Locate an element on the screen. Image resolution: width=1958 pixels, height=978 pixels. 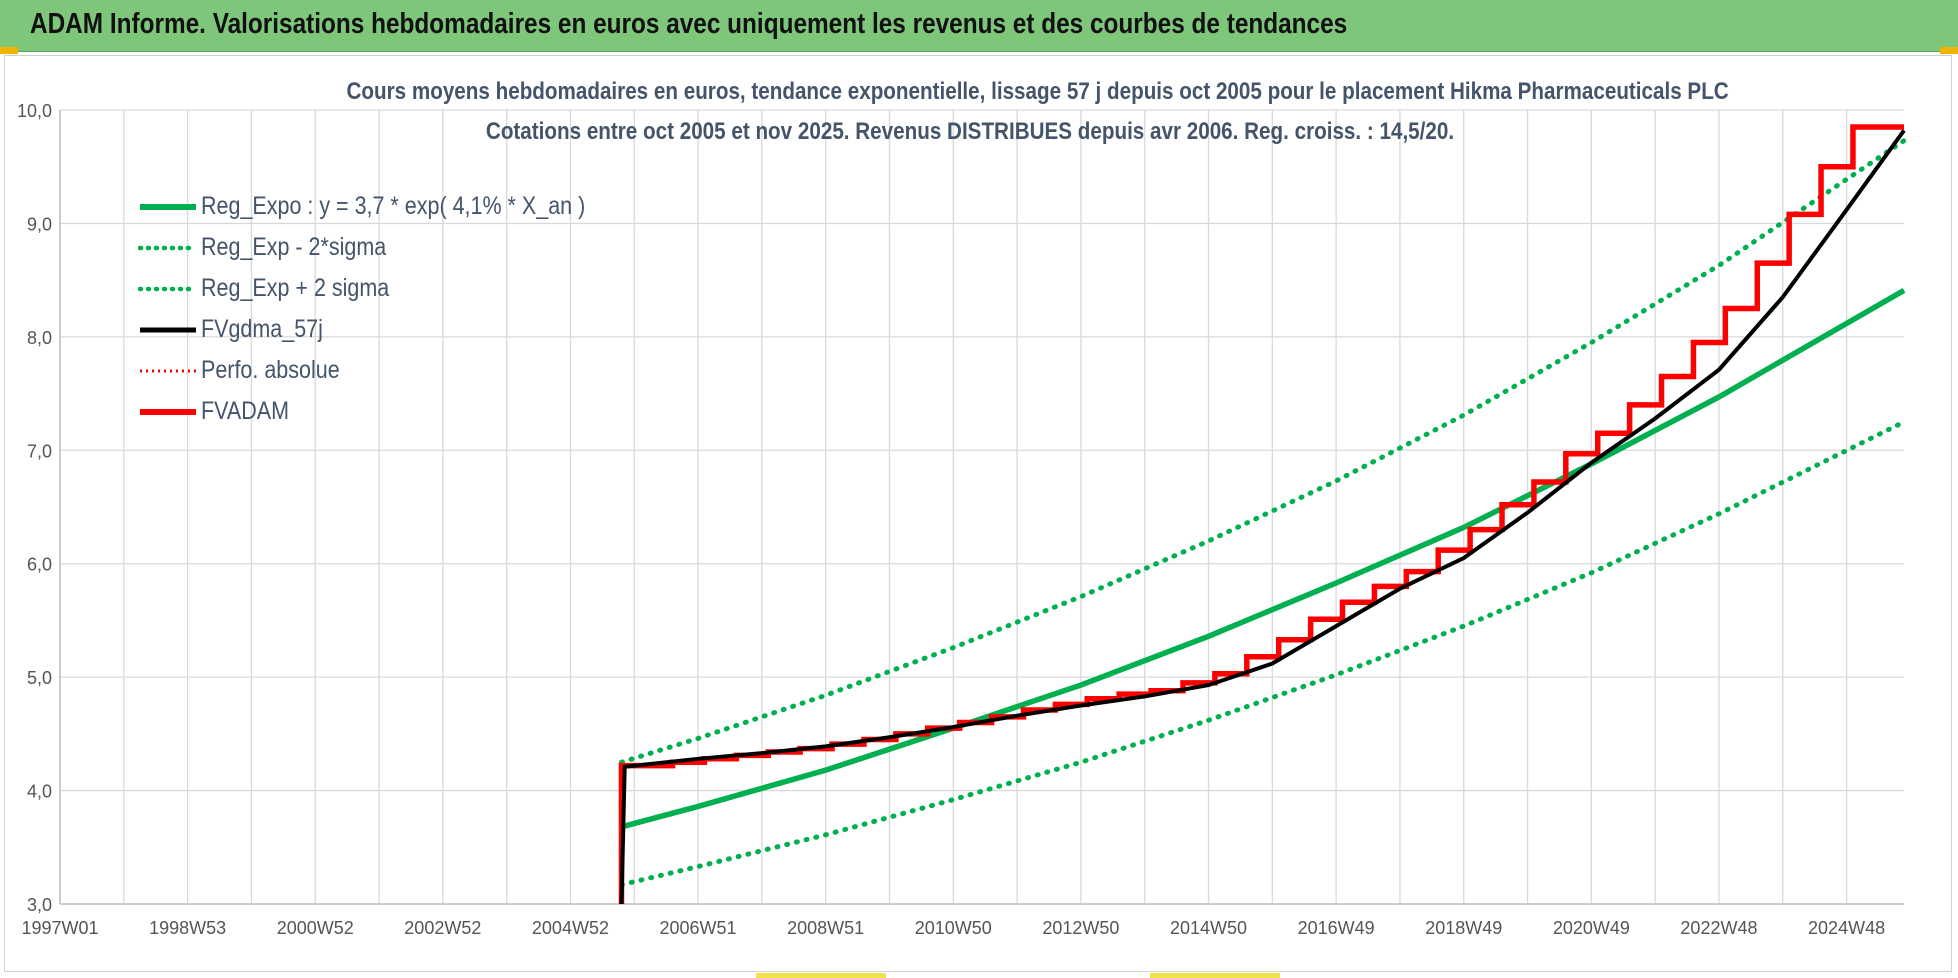
y-tick-label: 5,0 is located at coordinates (39, 678).